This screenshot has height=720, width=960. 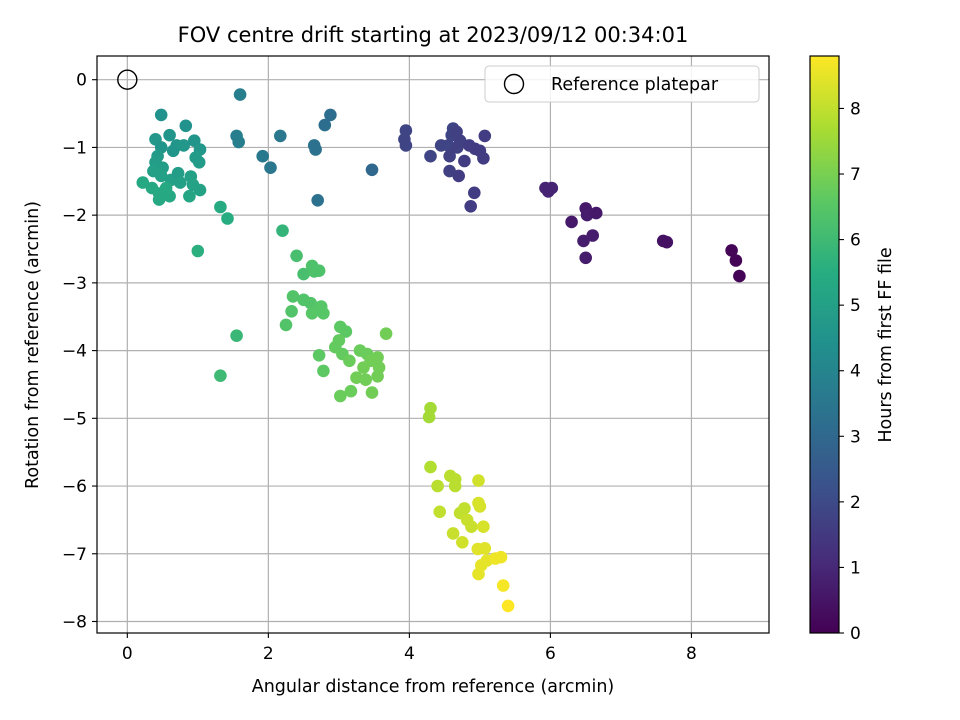 I want to click on x-tick-label: 0, so click(x=127, y=654).